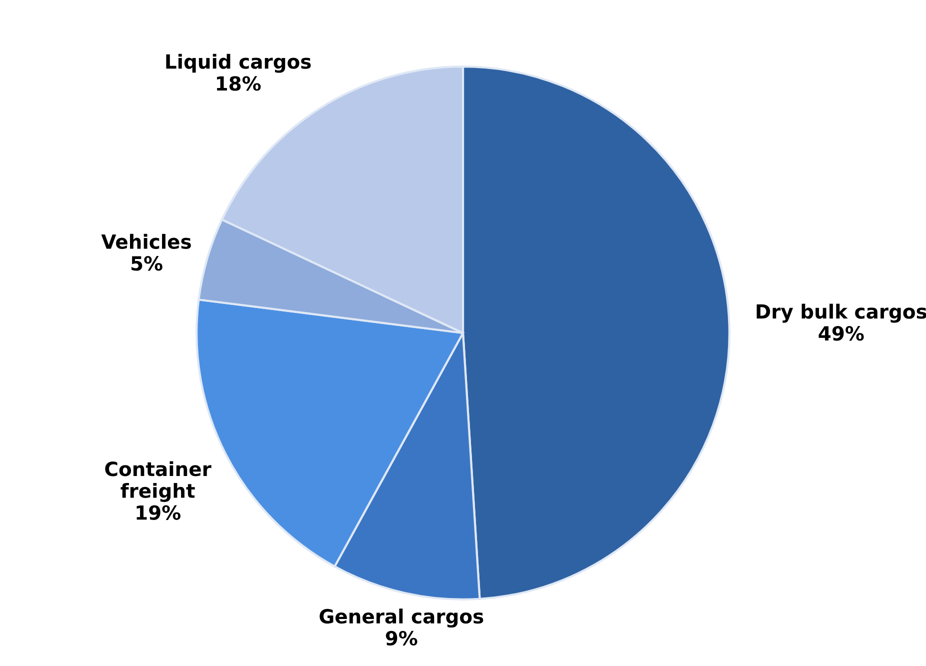 Image resolution: width=926 pixels, height=666 pixels. What do you see at coordinates (158, 512) in the screenshot?
I see `data-label: 19%` at bounding box center [158, 512].